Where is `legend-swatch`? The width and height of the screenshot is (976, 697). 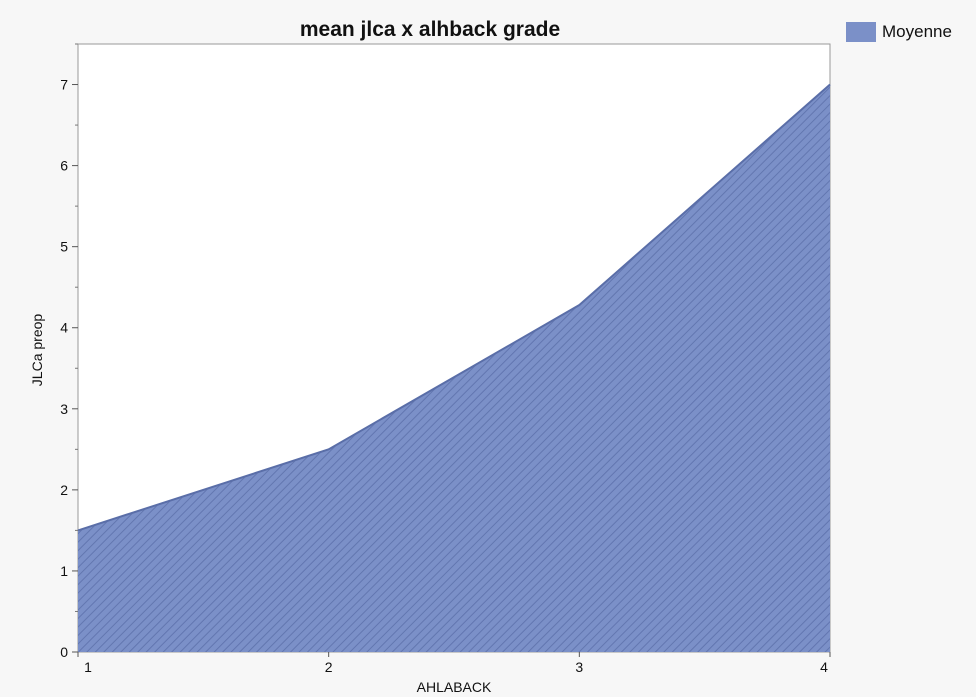 legend-swatch is located at coordinates (861, 32).